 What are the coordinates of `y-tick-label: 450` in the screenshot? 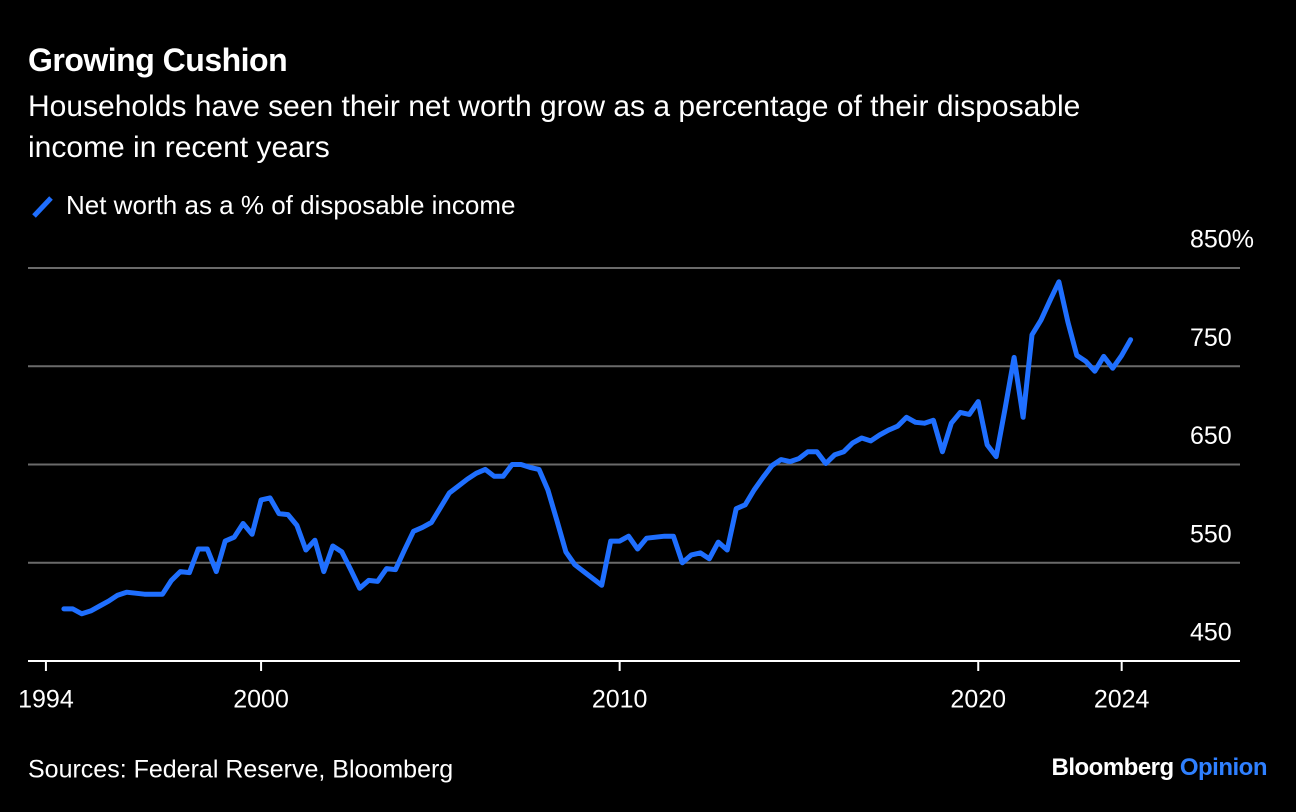 It's located at (1211, 633).